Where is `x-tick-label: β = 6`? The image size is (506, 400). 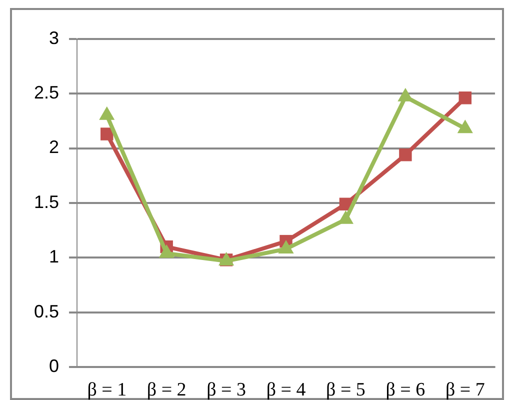
x-tick-label: β = 6 is located at coordinates (406, 390).